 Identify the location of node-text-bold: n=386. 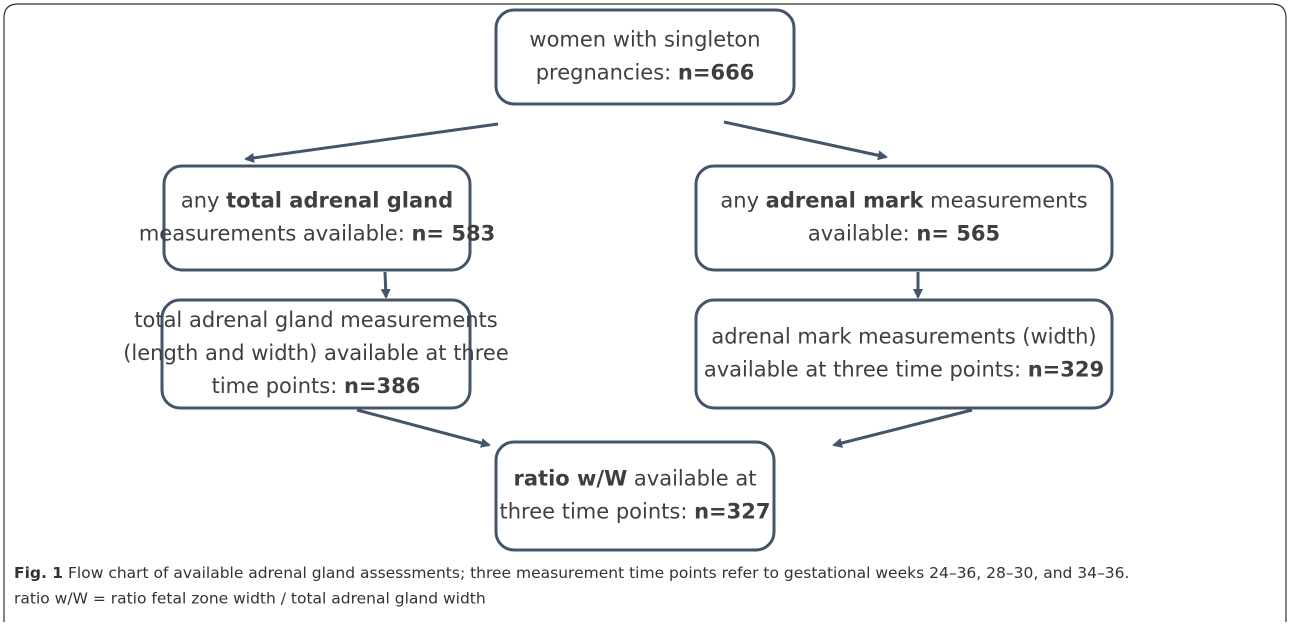
(382, 386).